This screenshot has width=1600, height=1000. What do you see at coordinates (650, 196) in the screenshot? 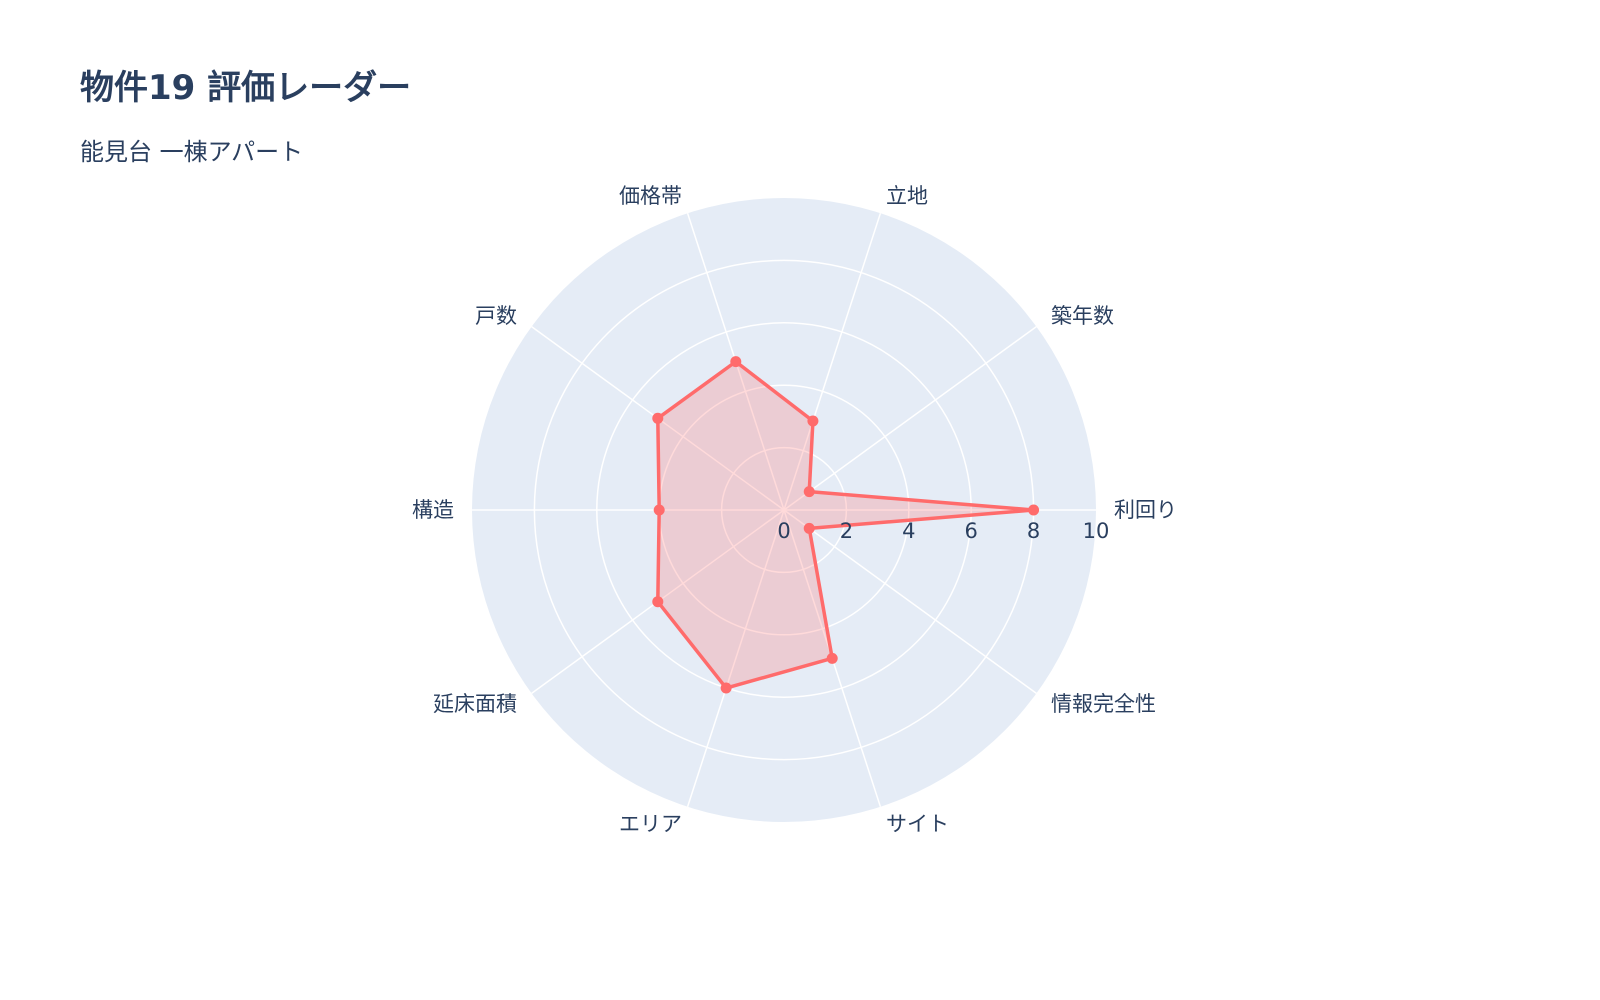
I see `axis-label: 価格帯` at bounding box center [650, 196].